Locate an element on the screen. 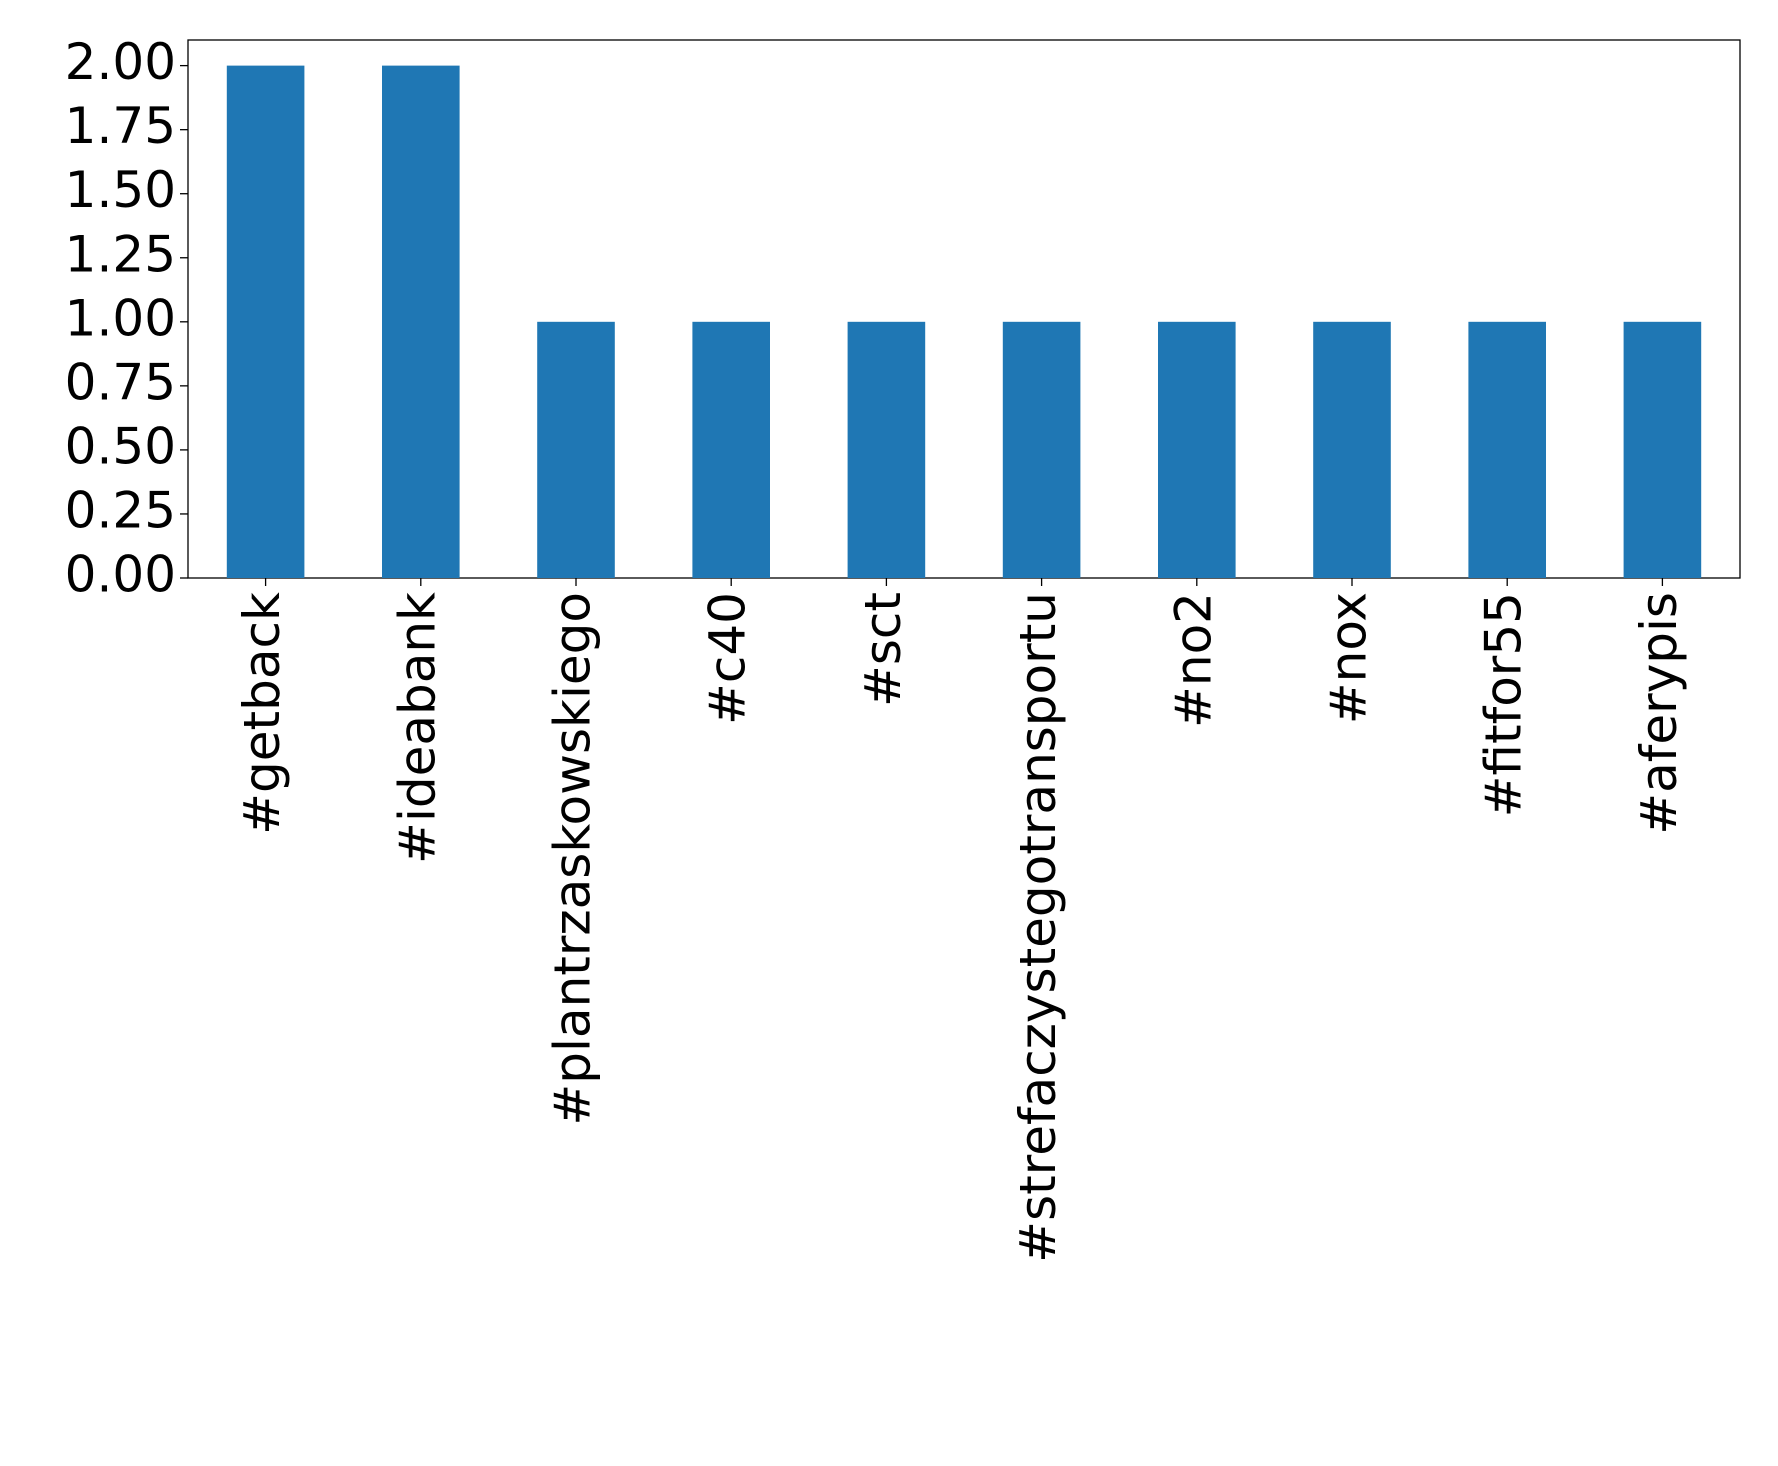  y-tick-label: 0.25 is located at coordinates (120, 510).